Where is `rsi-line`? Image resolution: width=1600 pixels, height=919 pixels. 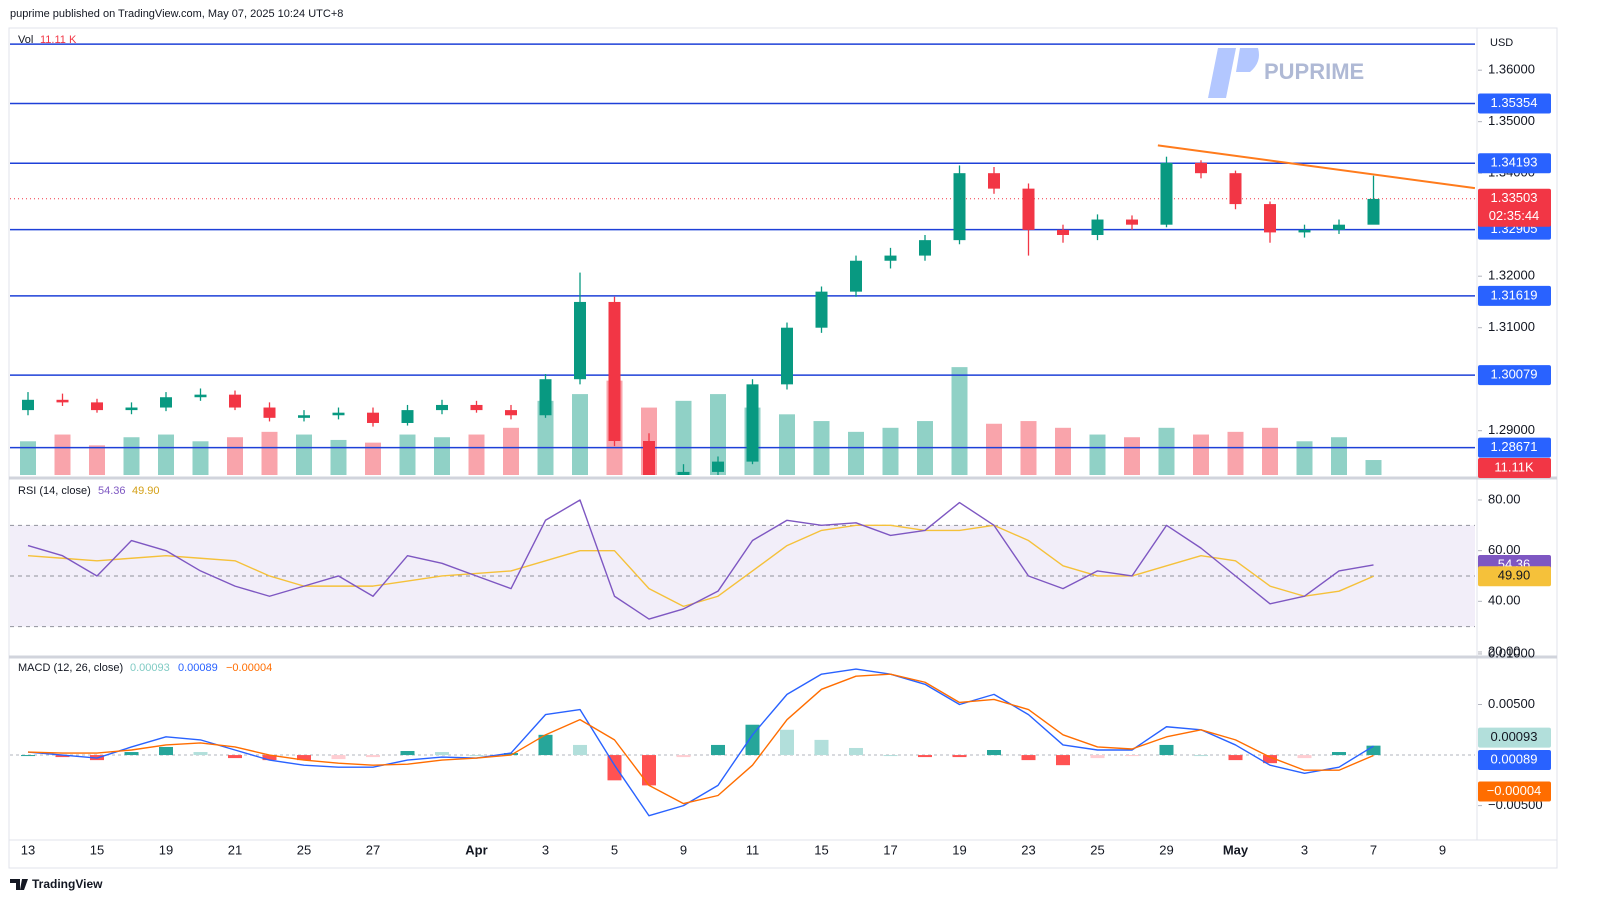
rsi-line is located at coordinates (700, 559).